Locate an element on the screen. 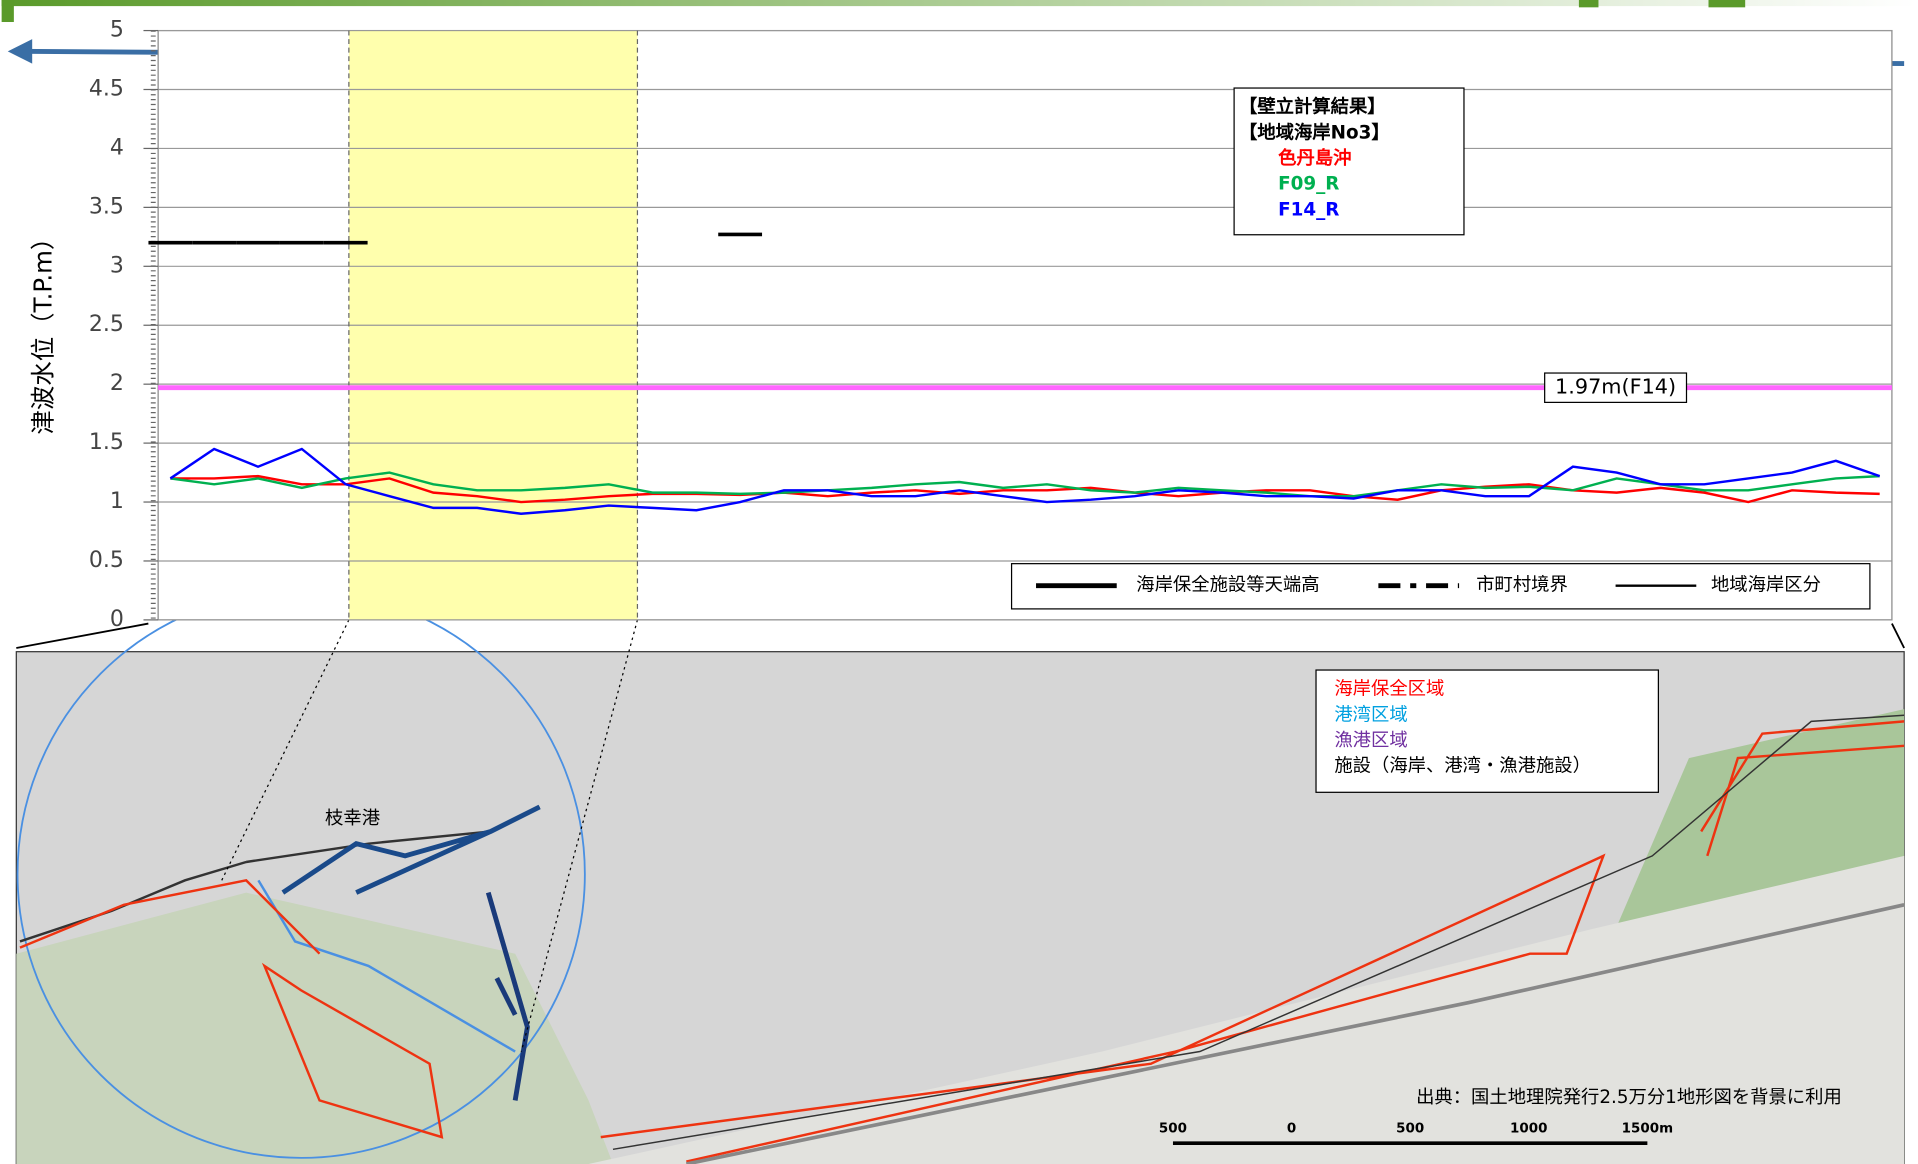 This screenshot has width=1918, height=1164. y-tick-label: 2 is located at coordinates (117, 383).